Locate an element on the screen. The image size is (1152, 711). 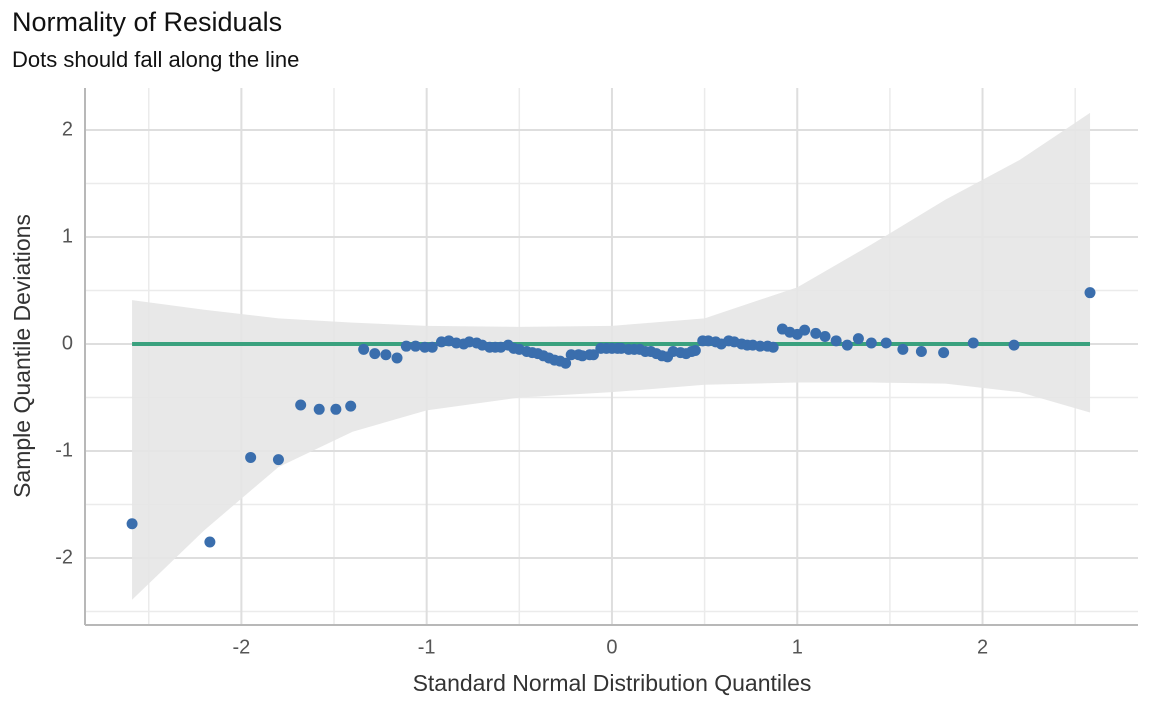
x-axis-label: Standard Normal Distribution Quantiles is located at coordinates (612, 683).